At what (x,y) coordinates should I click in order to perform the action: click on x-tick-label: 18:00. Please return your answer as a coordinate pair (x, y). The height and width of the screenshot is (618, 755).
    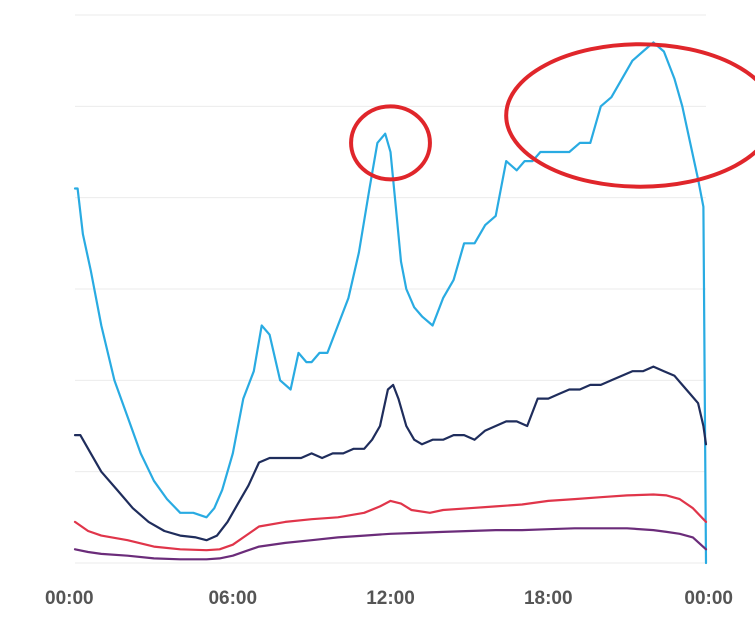
    Looking at the image, I should click on (548, 598).